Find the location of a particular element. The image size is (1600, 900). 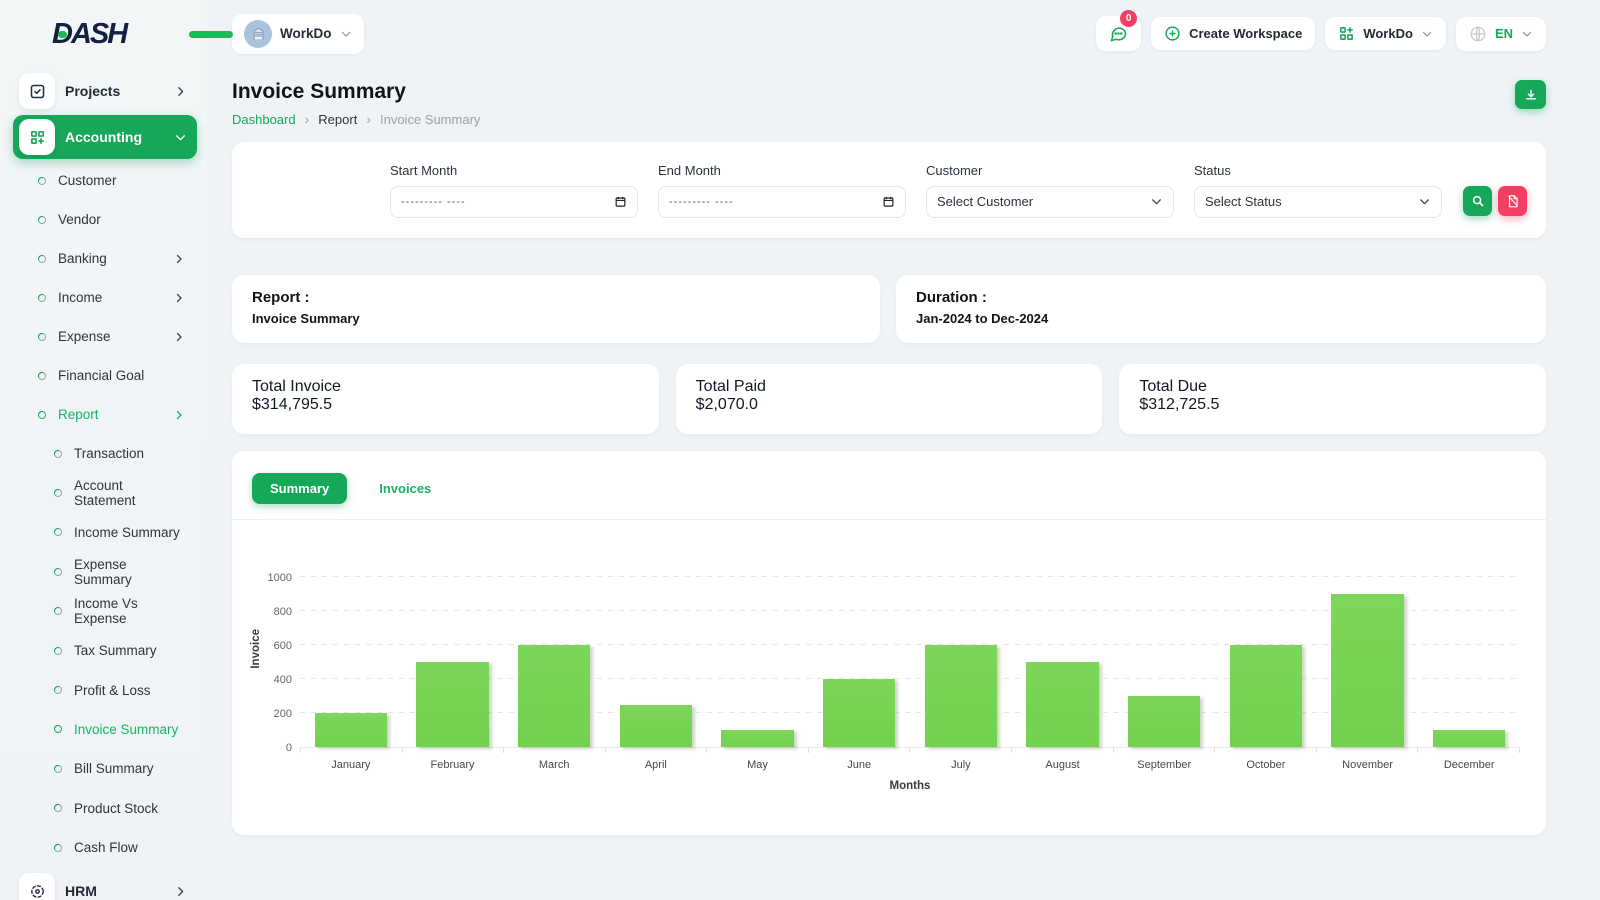

sidebar-item-expense-summary: Expense Summary is located at coordinates (103, 571).